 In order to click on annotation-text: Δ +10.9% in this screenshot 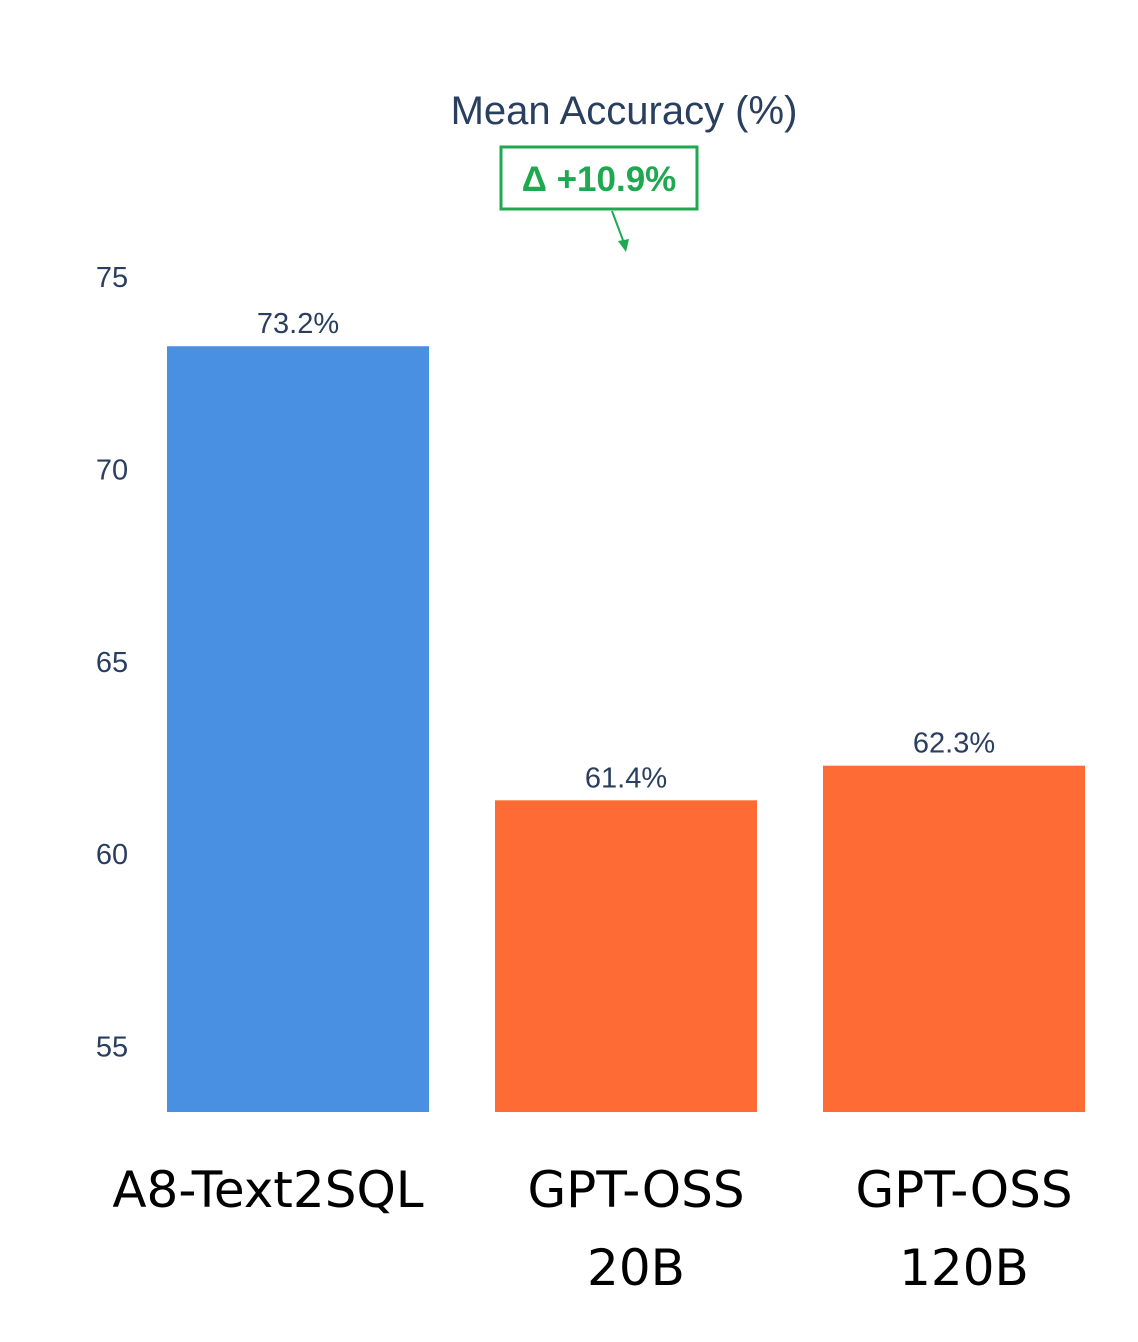, I will do `click(599, 179)`.